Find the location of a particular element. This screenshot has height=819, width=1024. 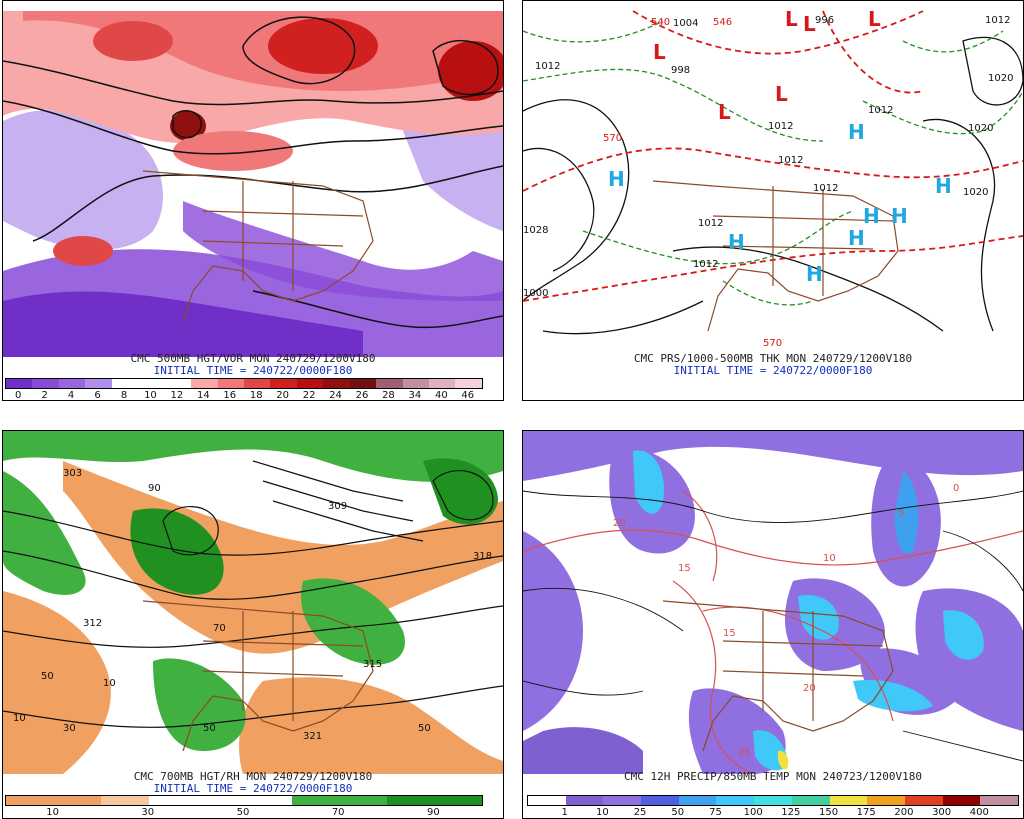

contour-label: 318 is located at coordinates (482, 556).